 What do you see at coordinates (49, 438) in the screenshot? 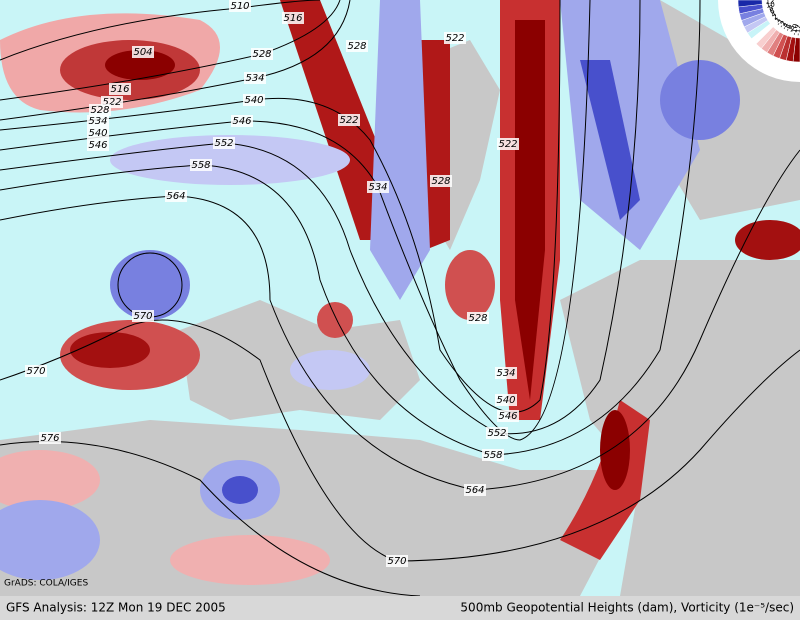
I see `contour-label: 576` at bounding box center [49, 438].